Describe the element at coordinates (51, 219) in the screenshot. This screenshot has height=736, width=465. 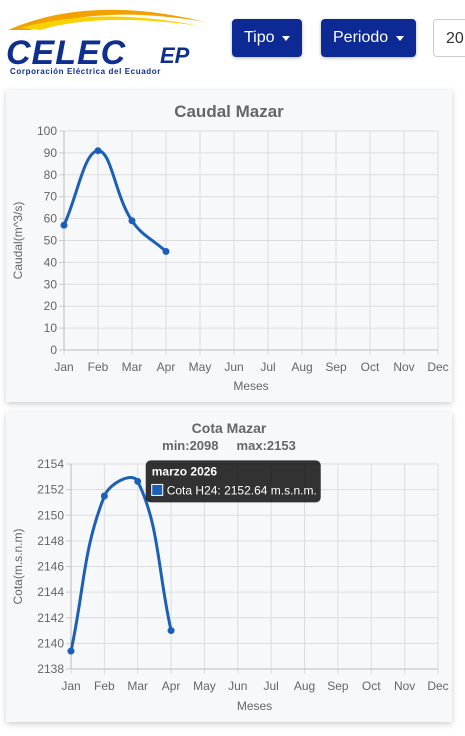
I see `y-tick-label: 60` at that location.